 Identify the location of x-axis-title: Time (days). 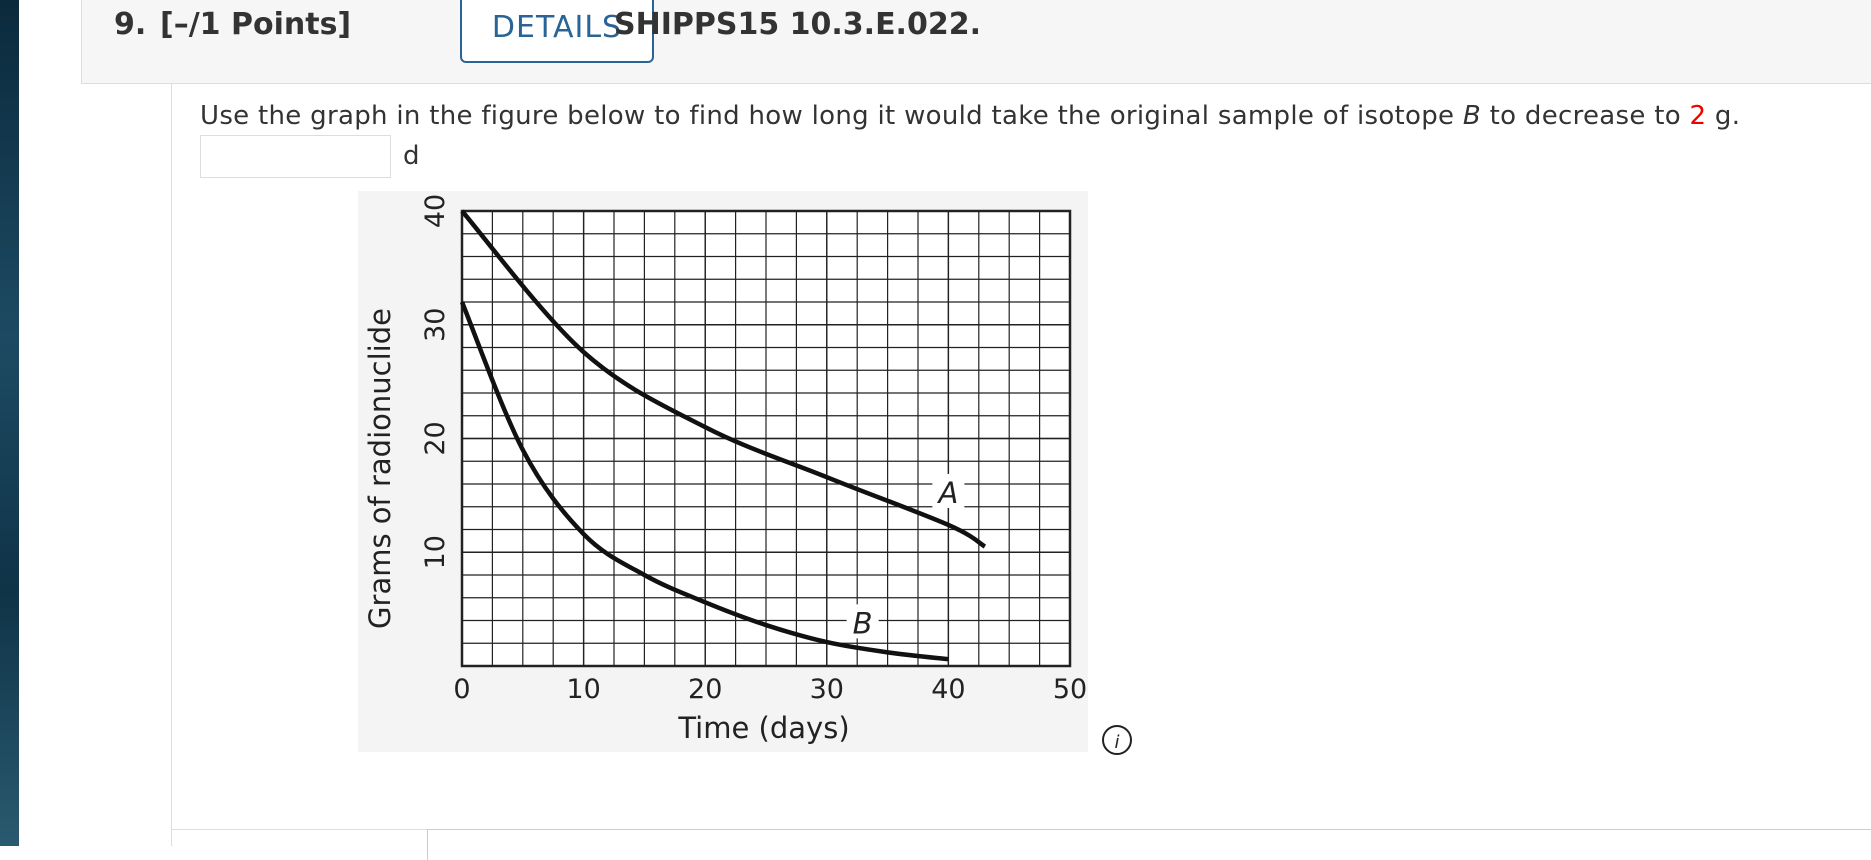
(763, 728).